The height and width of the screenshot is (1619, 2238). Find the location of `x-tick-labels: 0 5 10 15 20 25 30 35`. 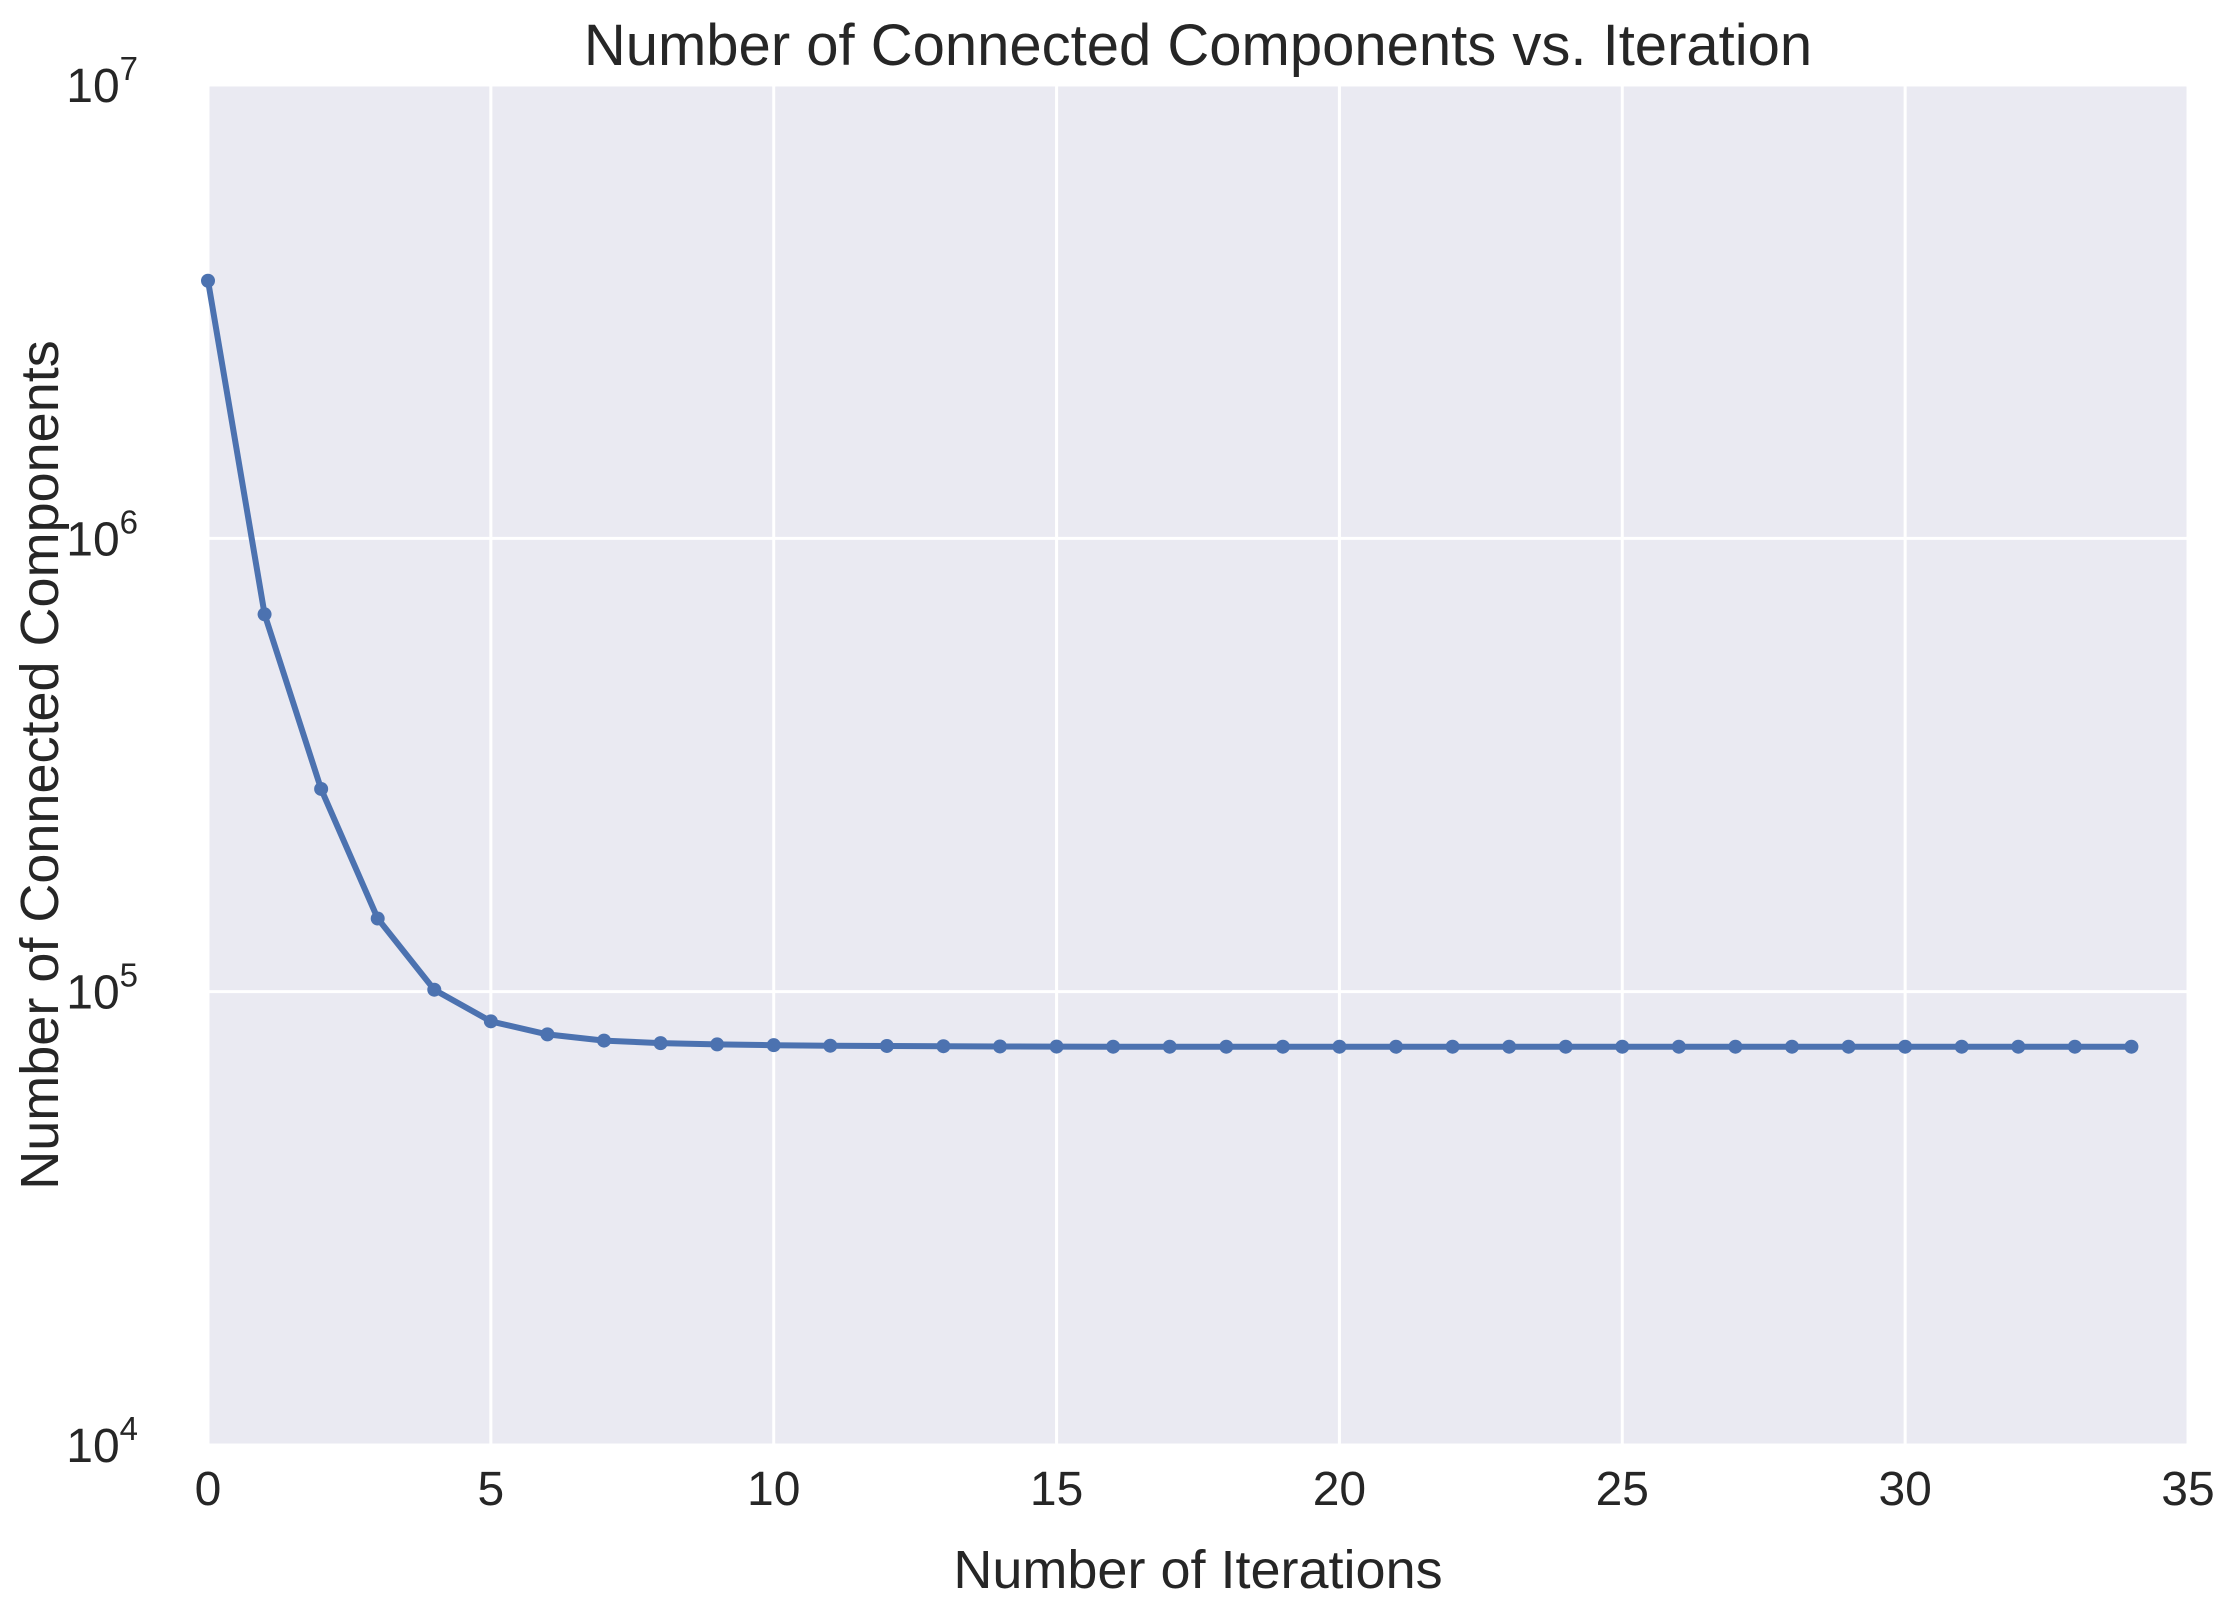

x-tick-labels: 0 5 10 15 20 25 30 35 is located at coordinates (1205, 1489).